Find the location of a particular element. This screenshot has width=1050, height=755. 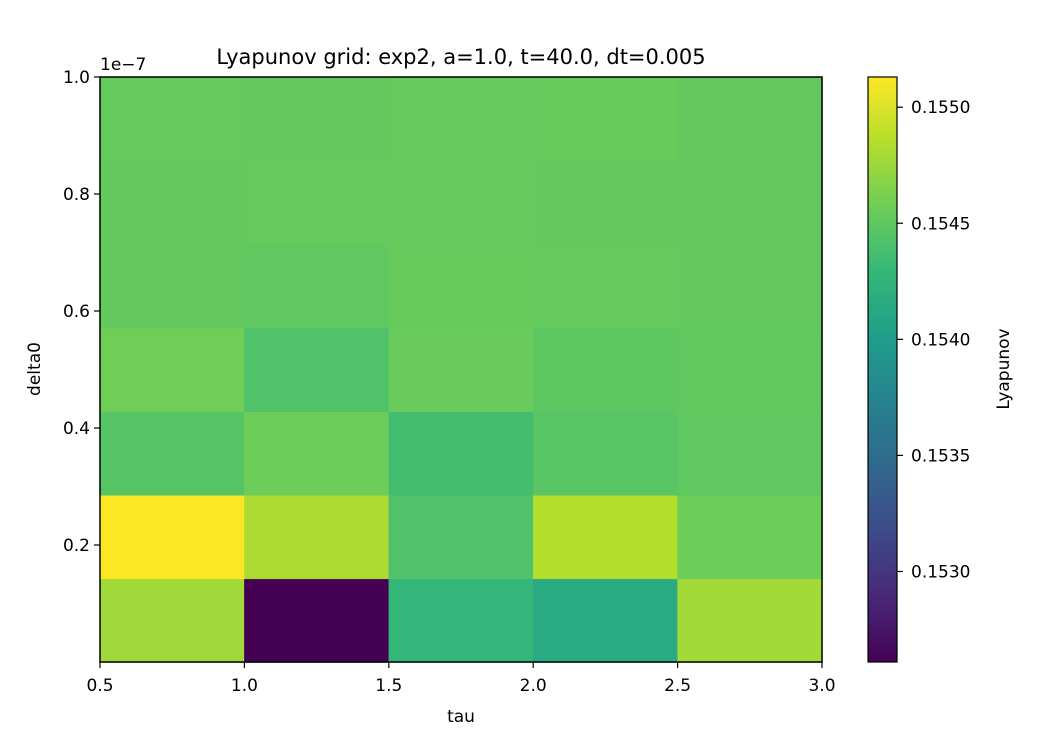

colorbar is located at coordinates (882, 369).